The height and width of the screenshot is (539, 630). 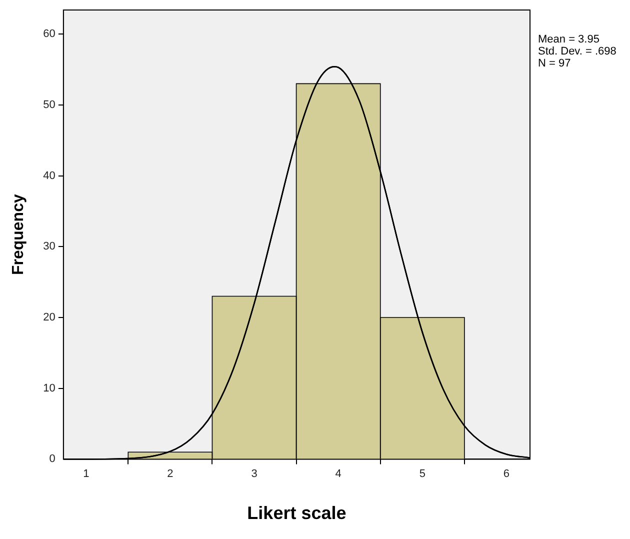 I want to click on y-axis-title: Frequency, so click(x=19, y=235).